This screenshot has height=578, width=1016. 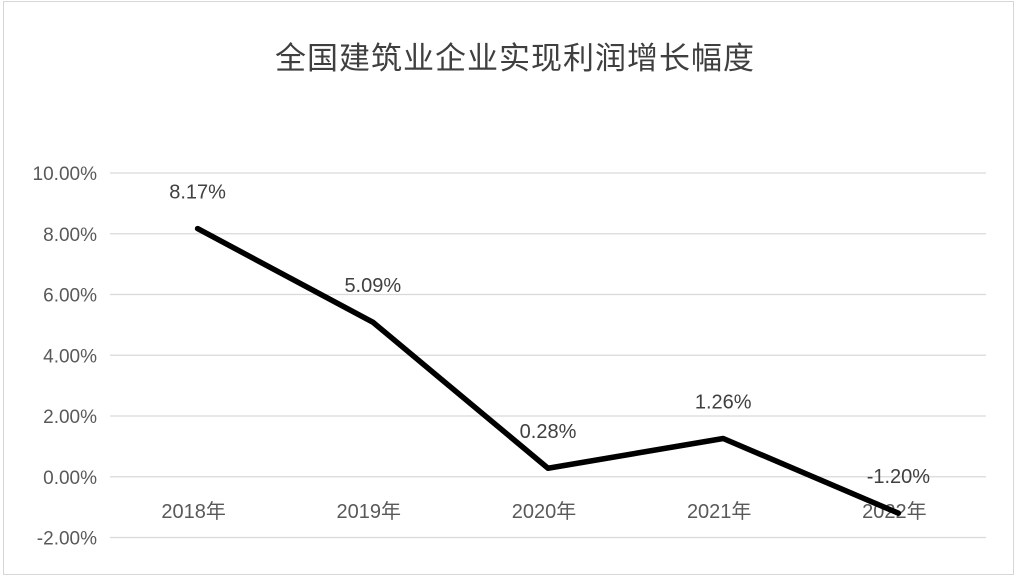 I want to click on data-point-label: 1.26%, so click(x=723, y=402).